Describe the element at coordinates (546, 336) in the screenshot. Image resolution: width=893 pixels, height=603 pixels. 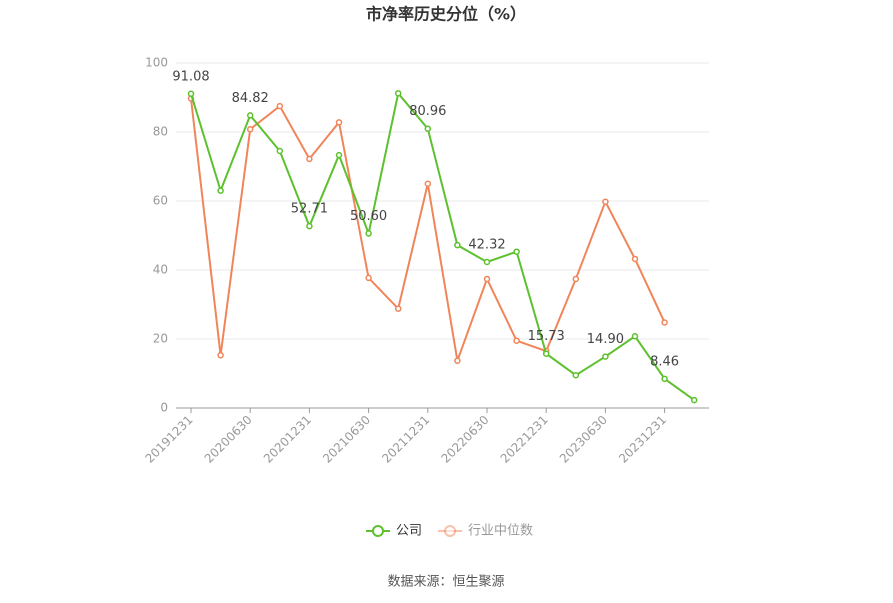
I see `data-label: 15.73` at that location.